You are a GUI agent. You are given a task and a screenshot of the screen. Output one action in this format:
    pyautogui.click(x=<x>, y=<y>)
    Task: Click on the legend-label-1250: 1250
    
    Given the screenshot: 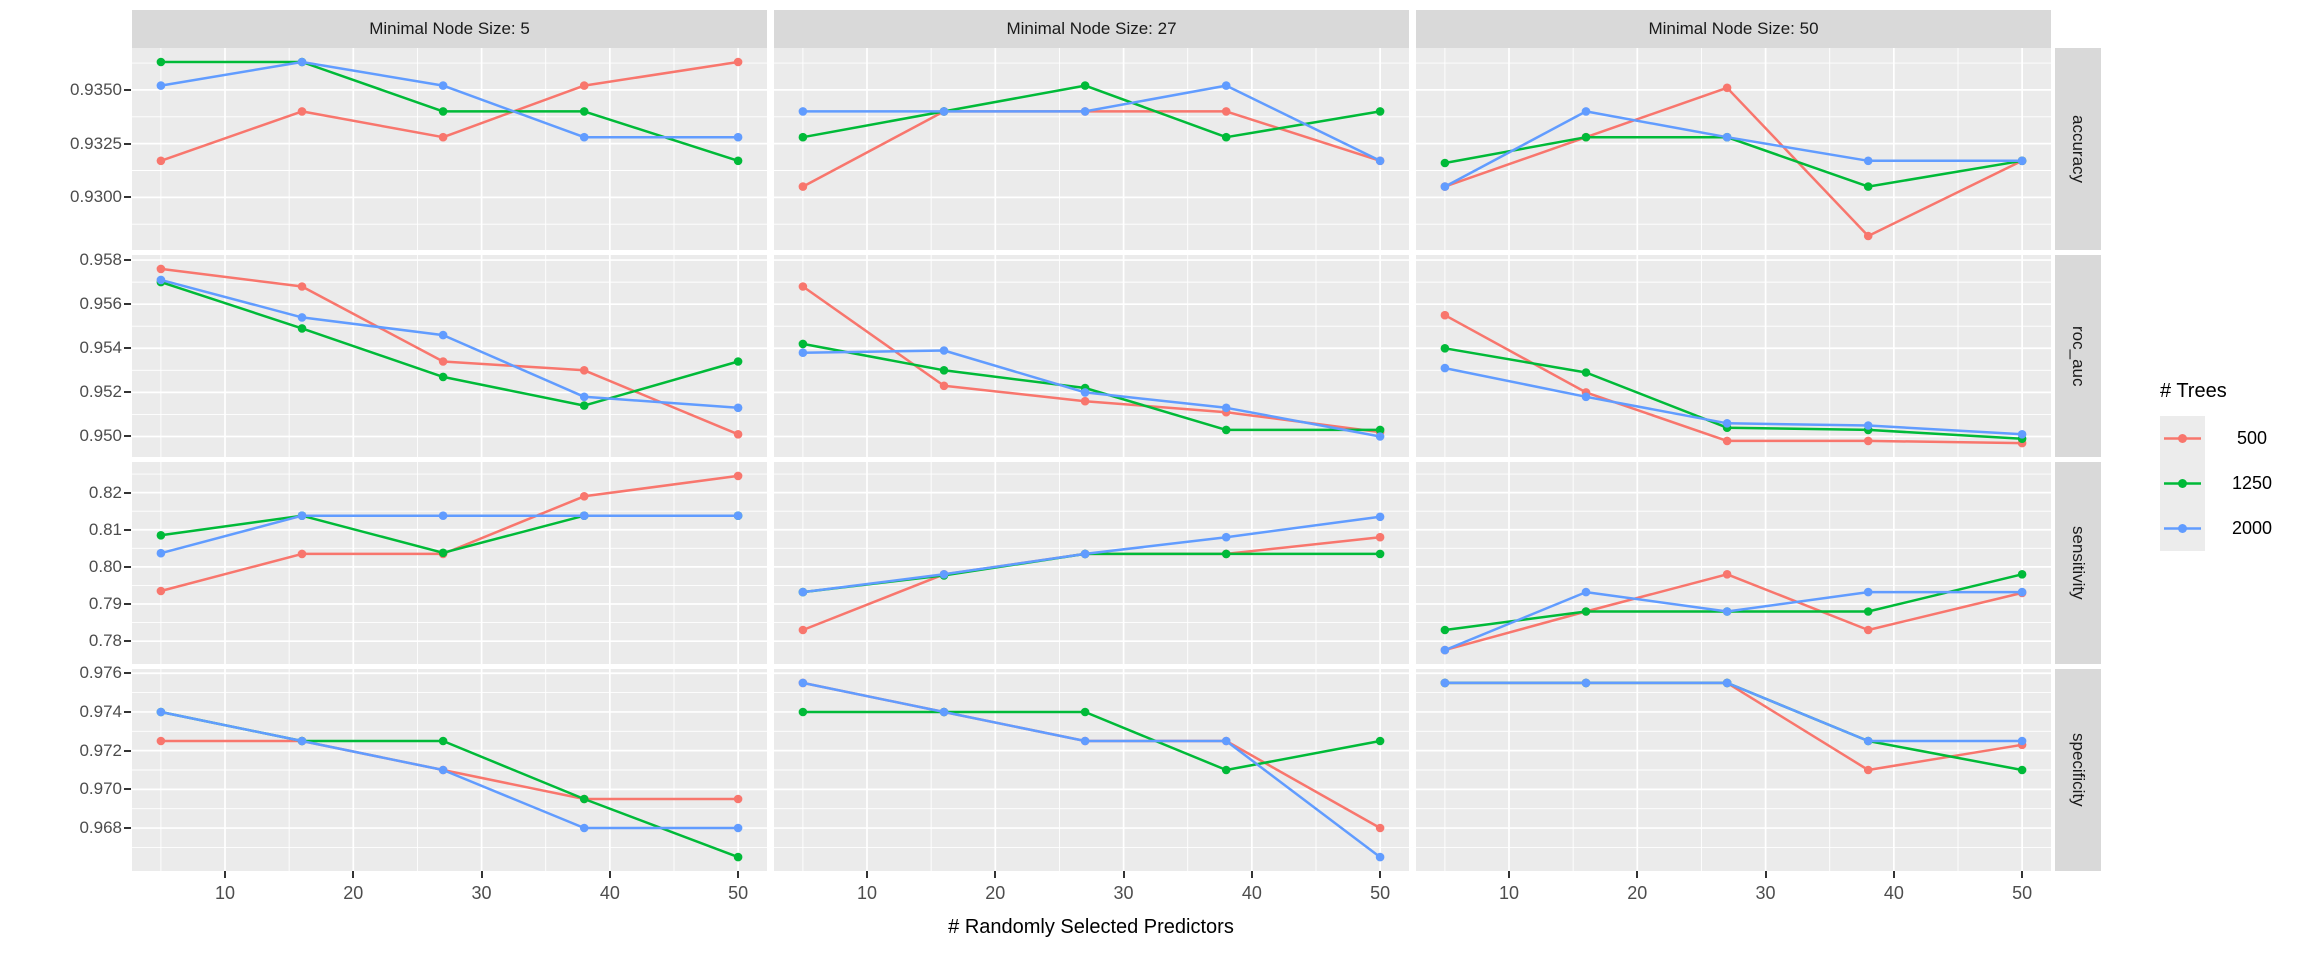 What is the action you would take?
    pyautogui.click(x=2252, y=483)
    